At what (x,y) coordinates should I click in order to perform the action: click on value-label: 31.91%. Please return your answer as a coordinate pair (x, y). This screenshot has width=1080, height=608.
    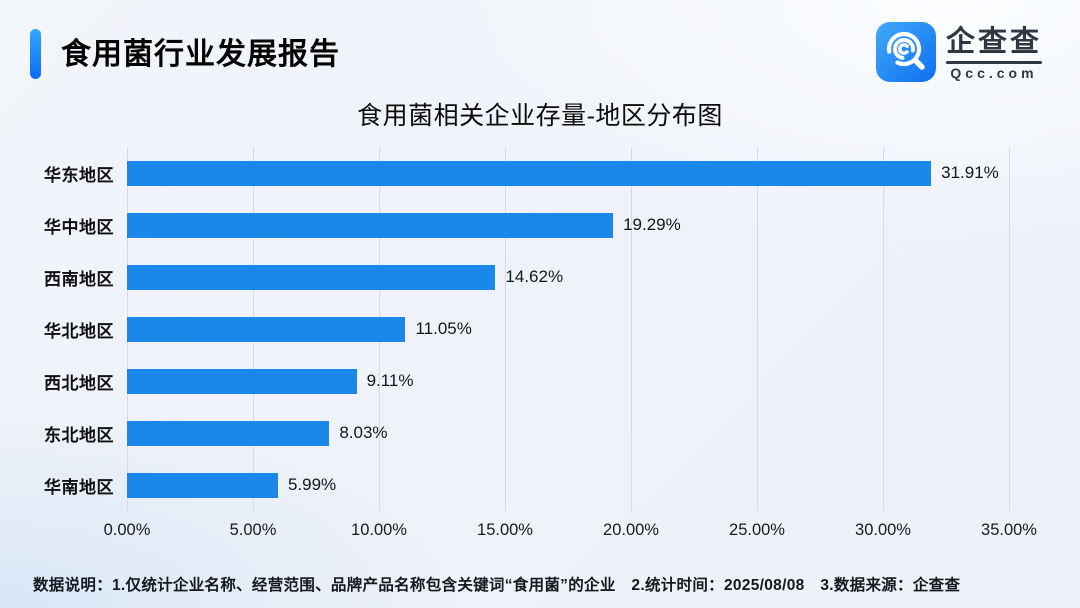
    Looking at the image, I should click on (970, 172).